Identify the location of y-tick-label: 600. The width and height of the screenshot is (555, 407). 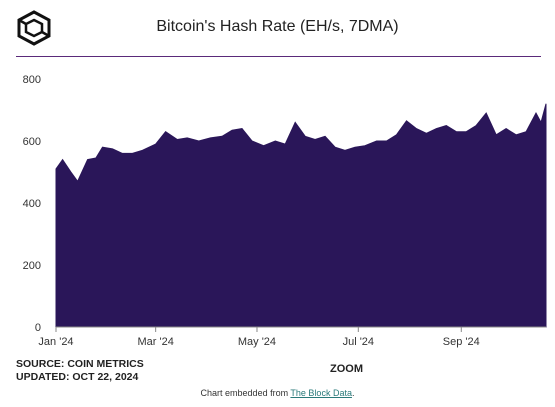
(32, 142).